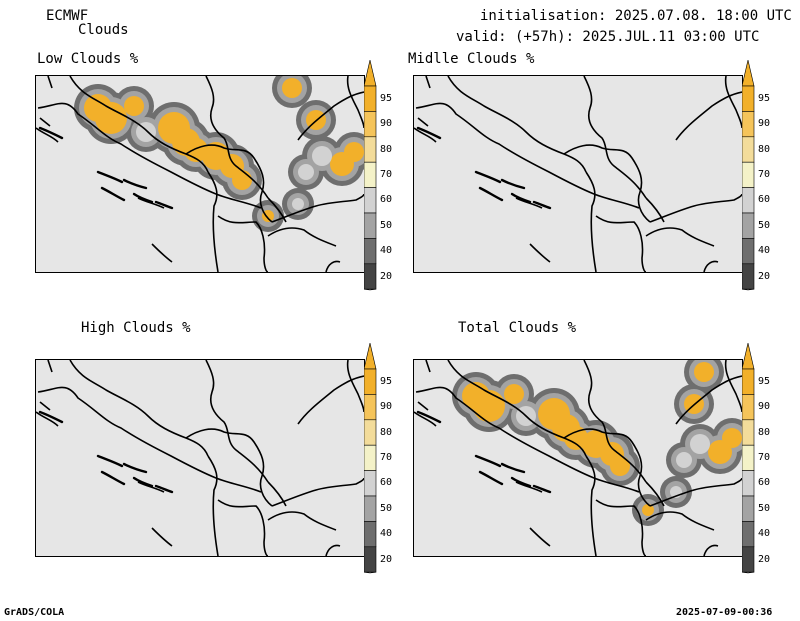 This screenshot has height=621, width=800. I want to click on product-label: Clouds, so click(103, 30).